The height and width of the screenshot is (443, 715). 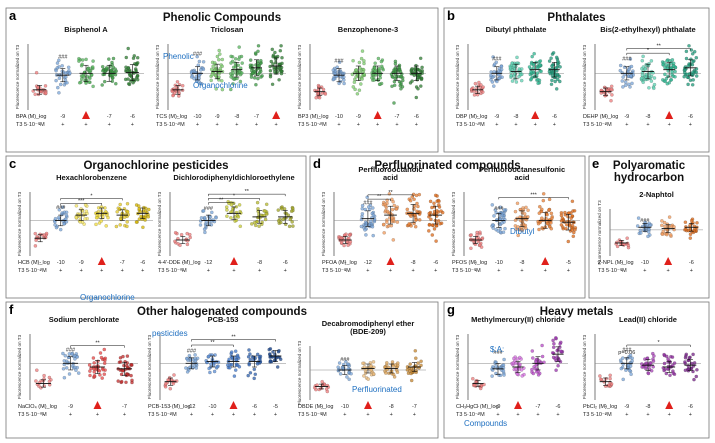 I want to click on panel-letter: g, so click(x=451, y=309).